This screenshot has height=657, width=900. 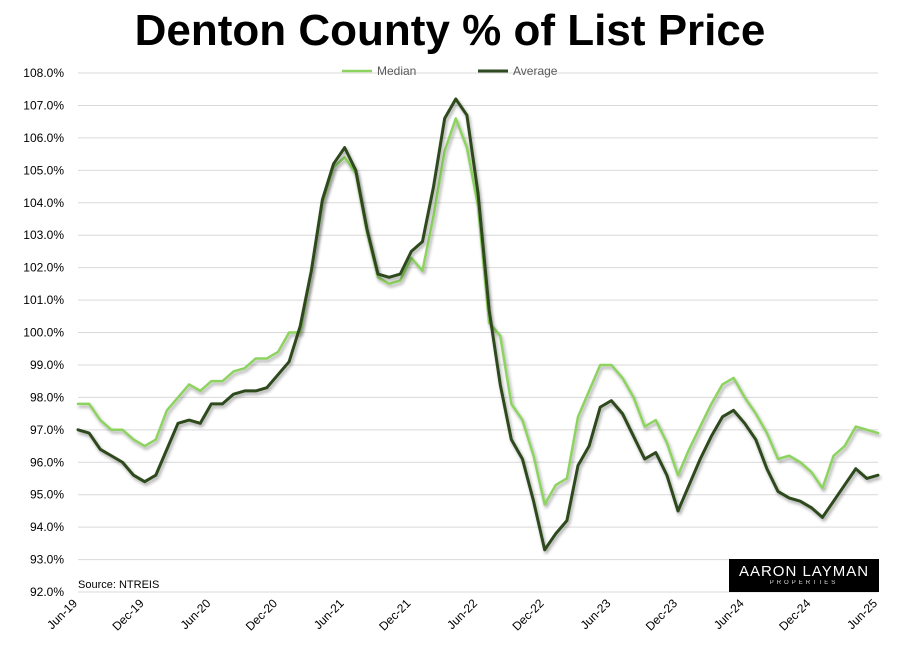 What do you see at coordinates (47, 462) in the screenshot?
I see `y-tick-label: 96.0%` at bounding box center [47, 462].